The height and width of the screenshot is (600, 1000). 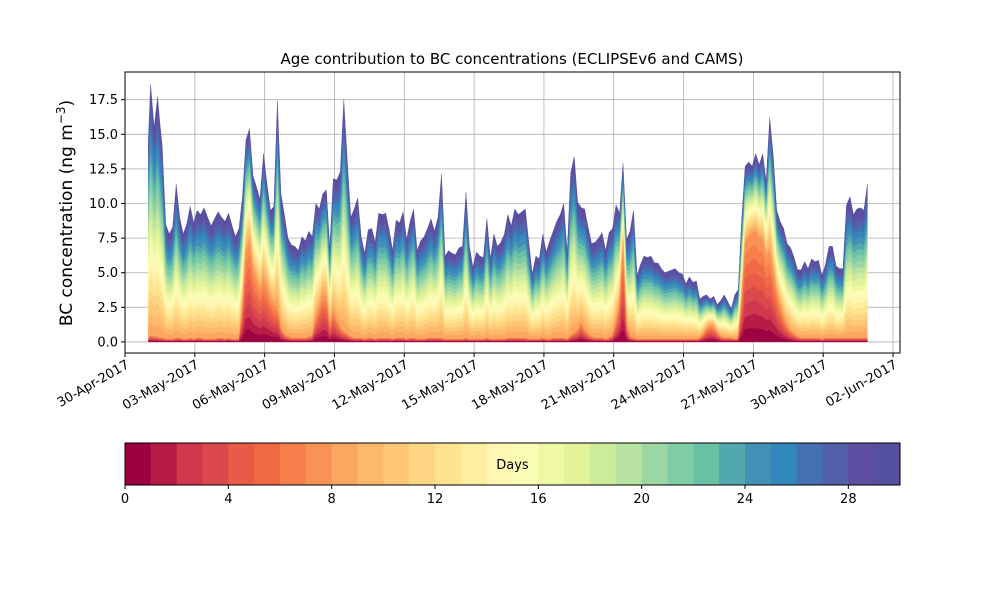 What do you see at coordinates (790, 385) in the screenshot?
I see `x-tick-label: 30-May-2017` at bounding box center [790, 385].